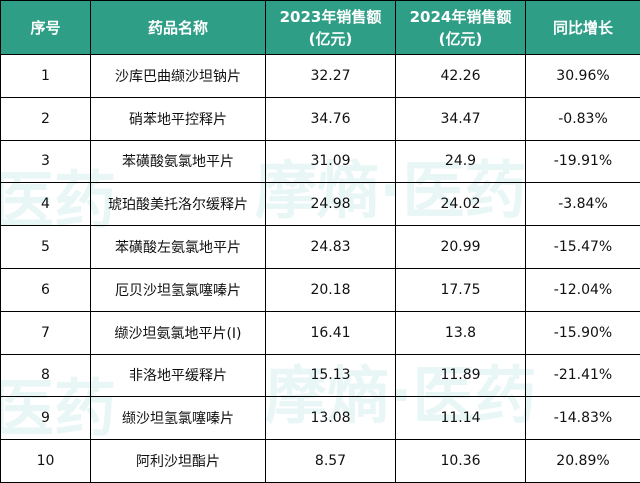 The height and width of the screenshot is (483, 640). Describe the element at coordinates (45, 375) in the screenshot. I see `cell-seq: 8` at that location.